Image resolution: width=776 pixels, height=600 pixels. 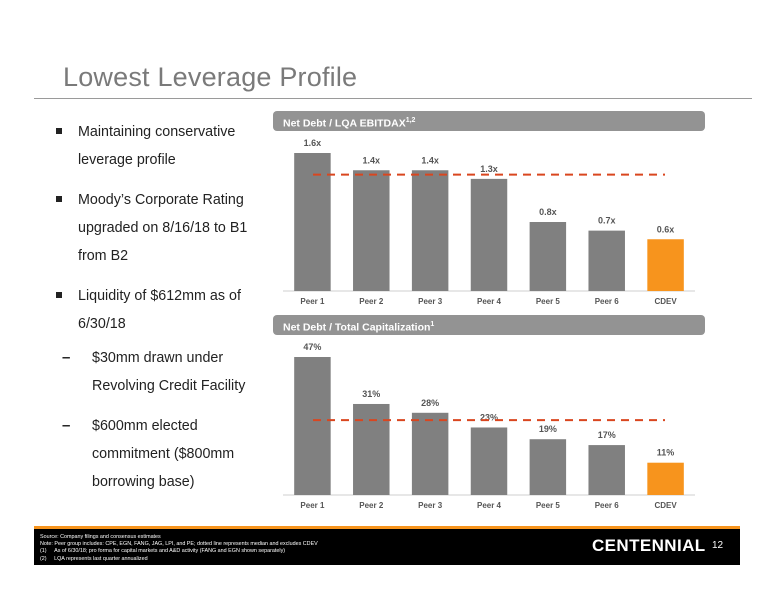 What do you see at coordinates (489, 325) in the screenshot?
I see `chart-title-capitalization: Net Debt / Total Capitalization1` at bounding box center [489, 325].